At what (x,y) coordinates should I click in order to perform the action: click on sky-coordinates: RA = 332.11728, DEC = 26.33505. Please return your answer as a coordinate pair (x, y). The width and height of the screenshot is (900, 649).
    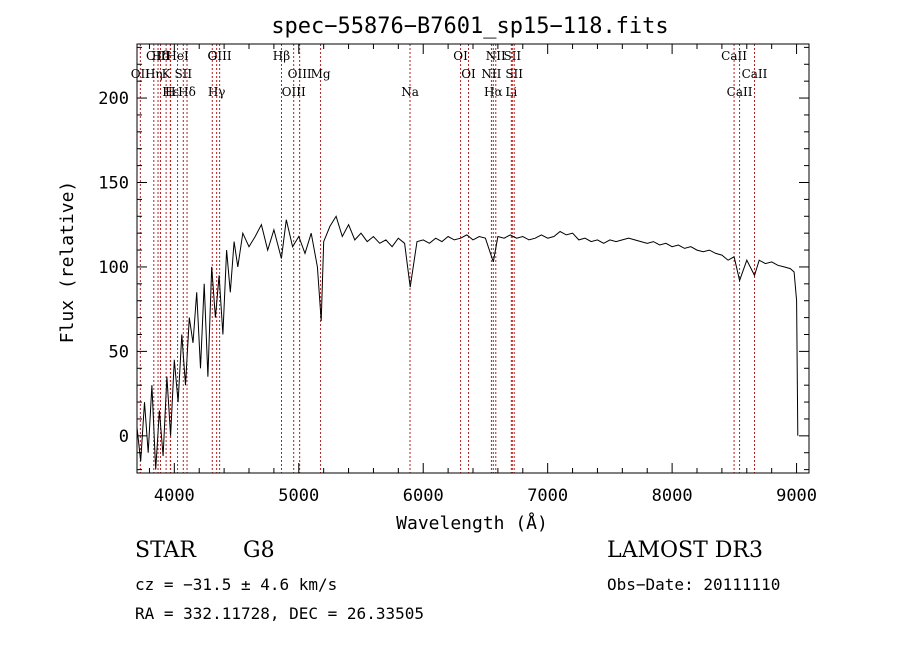
    Looking at the image, I should click on (279, 613).